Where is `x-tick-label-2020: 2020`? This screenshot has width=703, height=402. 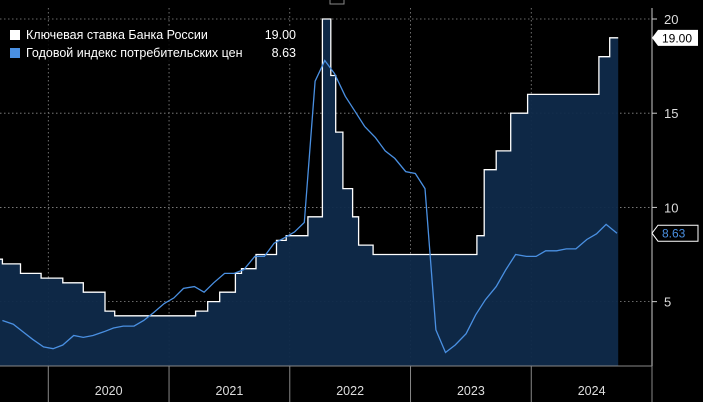
x-tick-label-2020: 2020 is located at coordinates (109, 391).